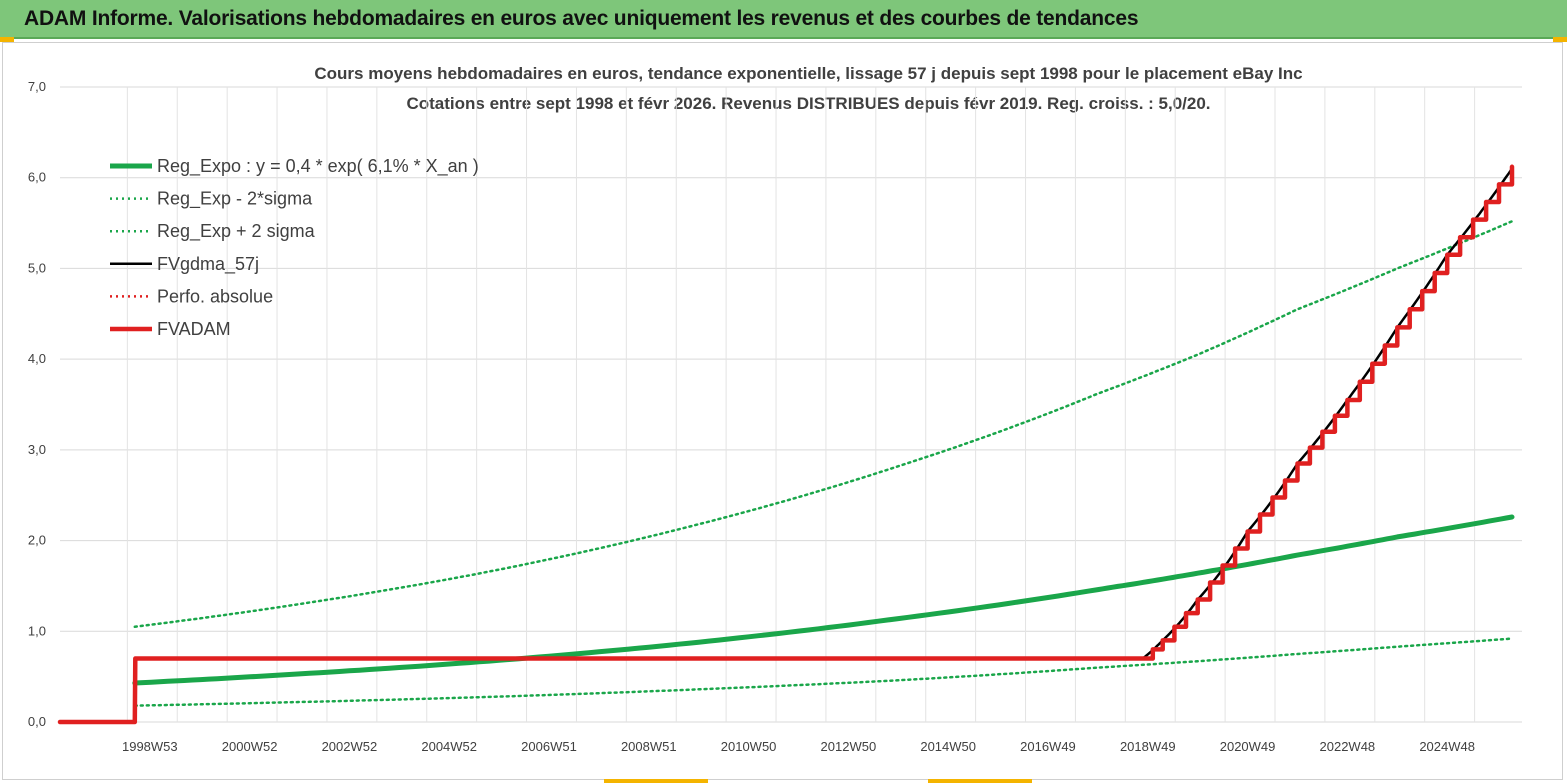 The height and width of the screenshot is (783, 1567). I want to click on legend-label: FVADAM, so click(194, 329).